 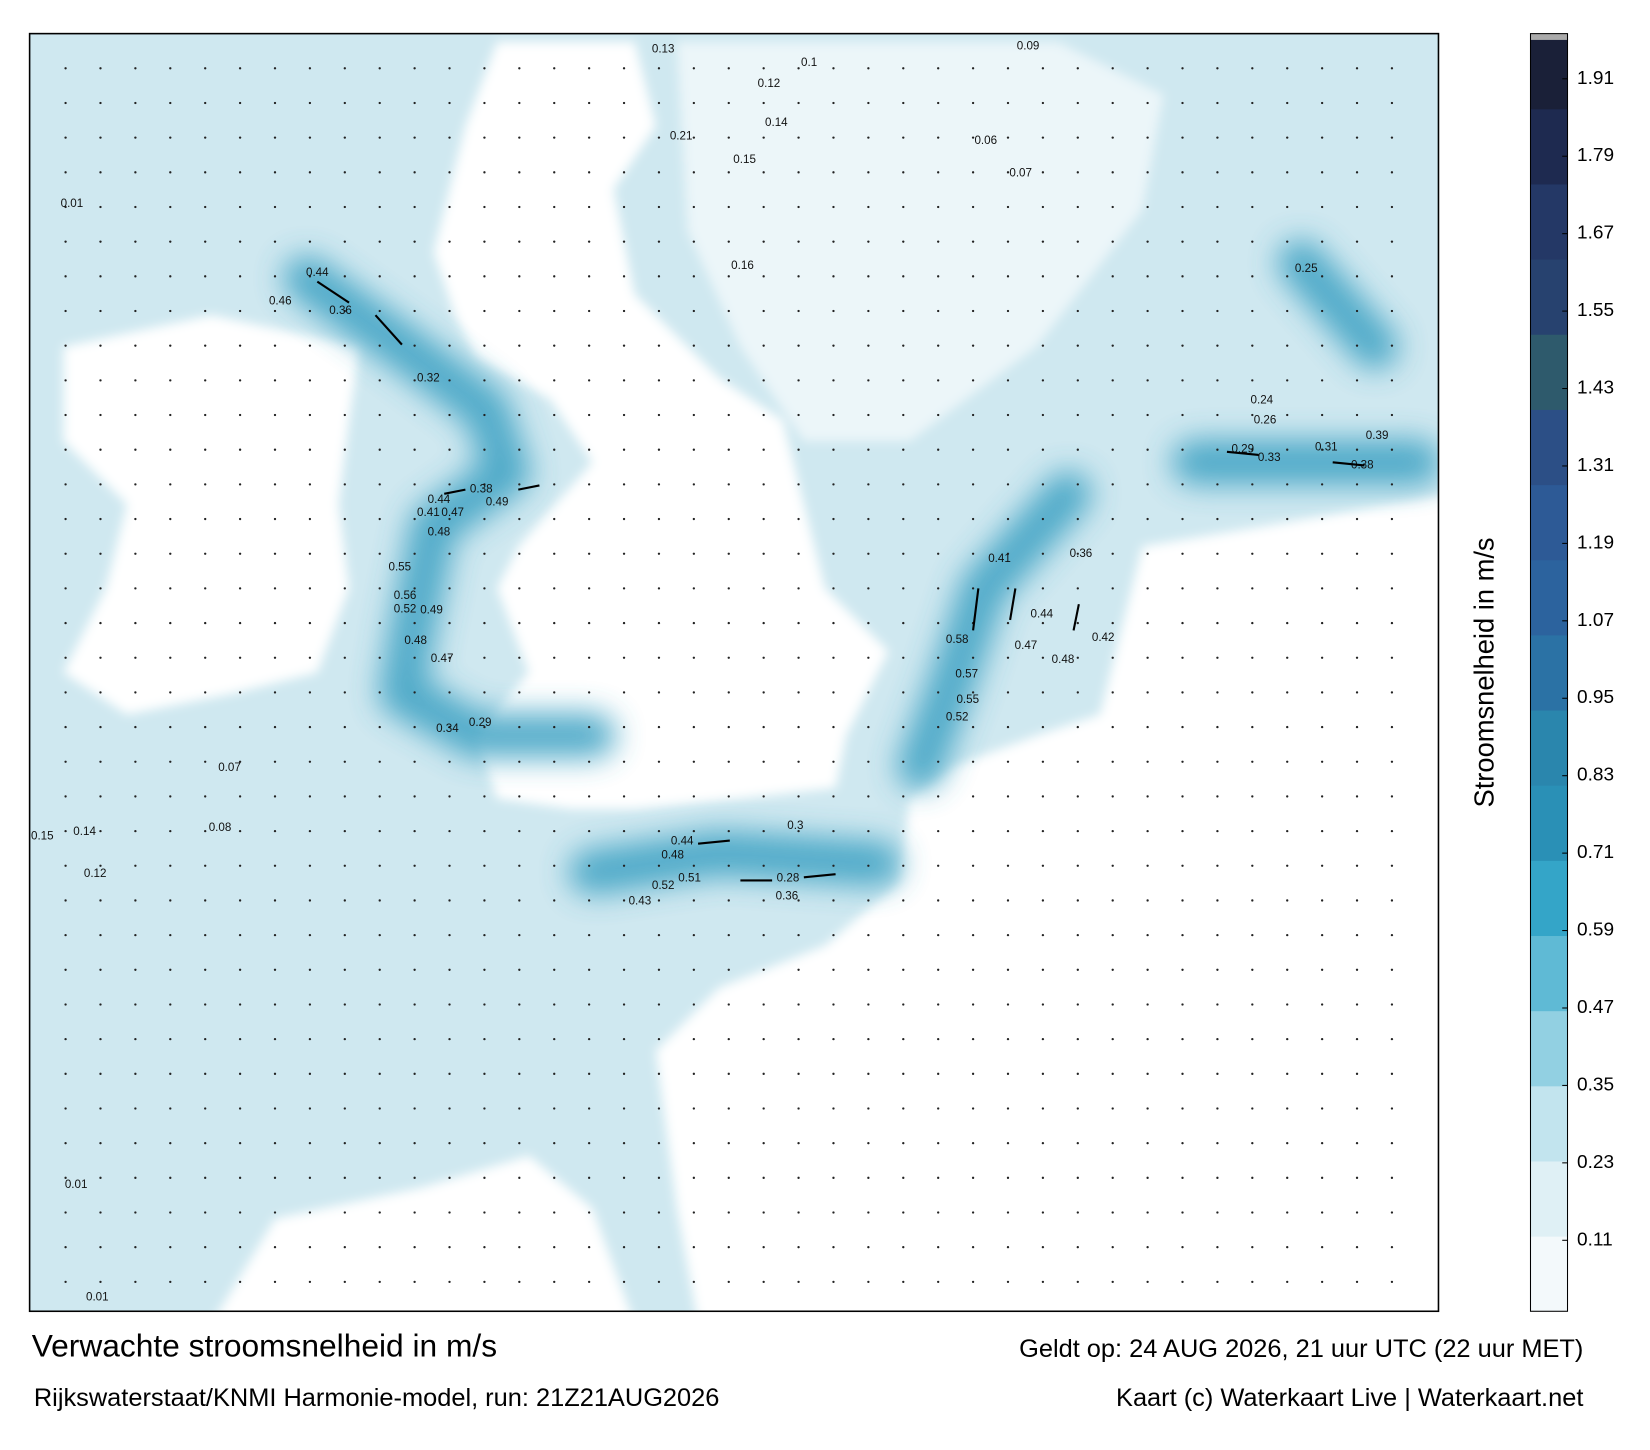 What do you see at coordinates (388, 330) in the screenshot?
I see `flow-arrow` at bounding box center [388, 330].